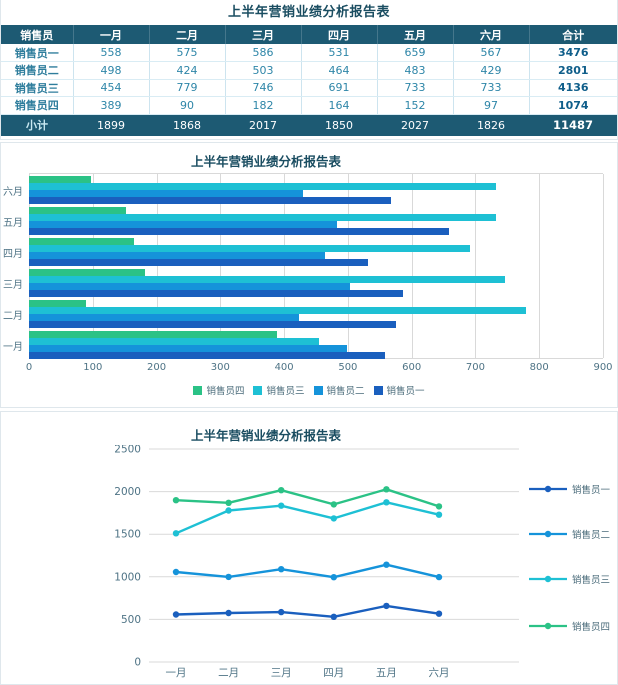  I want to click on x-tick-label: 100, so click(93, 367).